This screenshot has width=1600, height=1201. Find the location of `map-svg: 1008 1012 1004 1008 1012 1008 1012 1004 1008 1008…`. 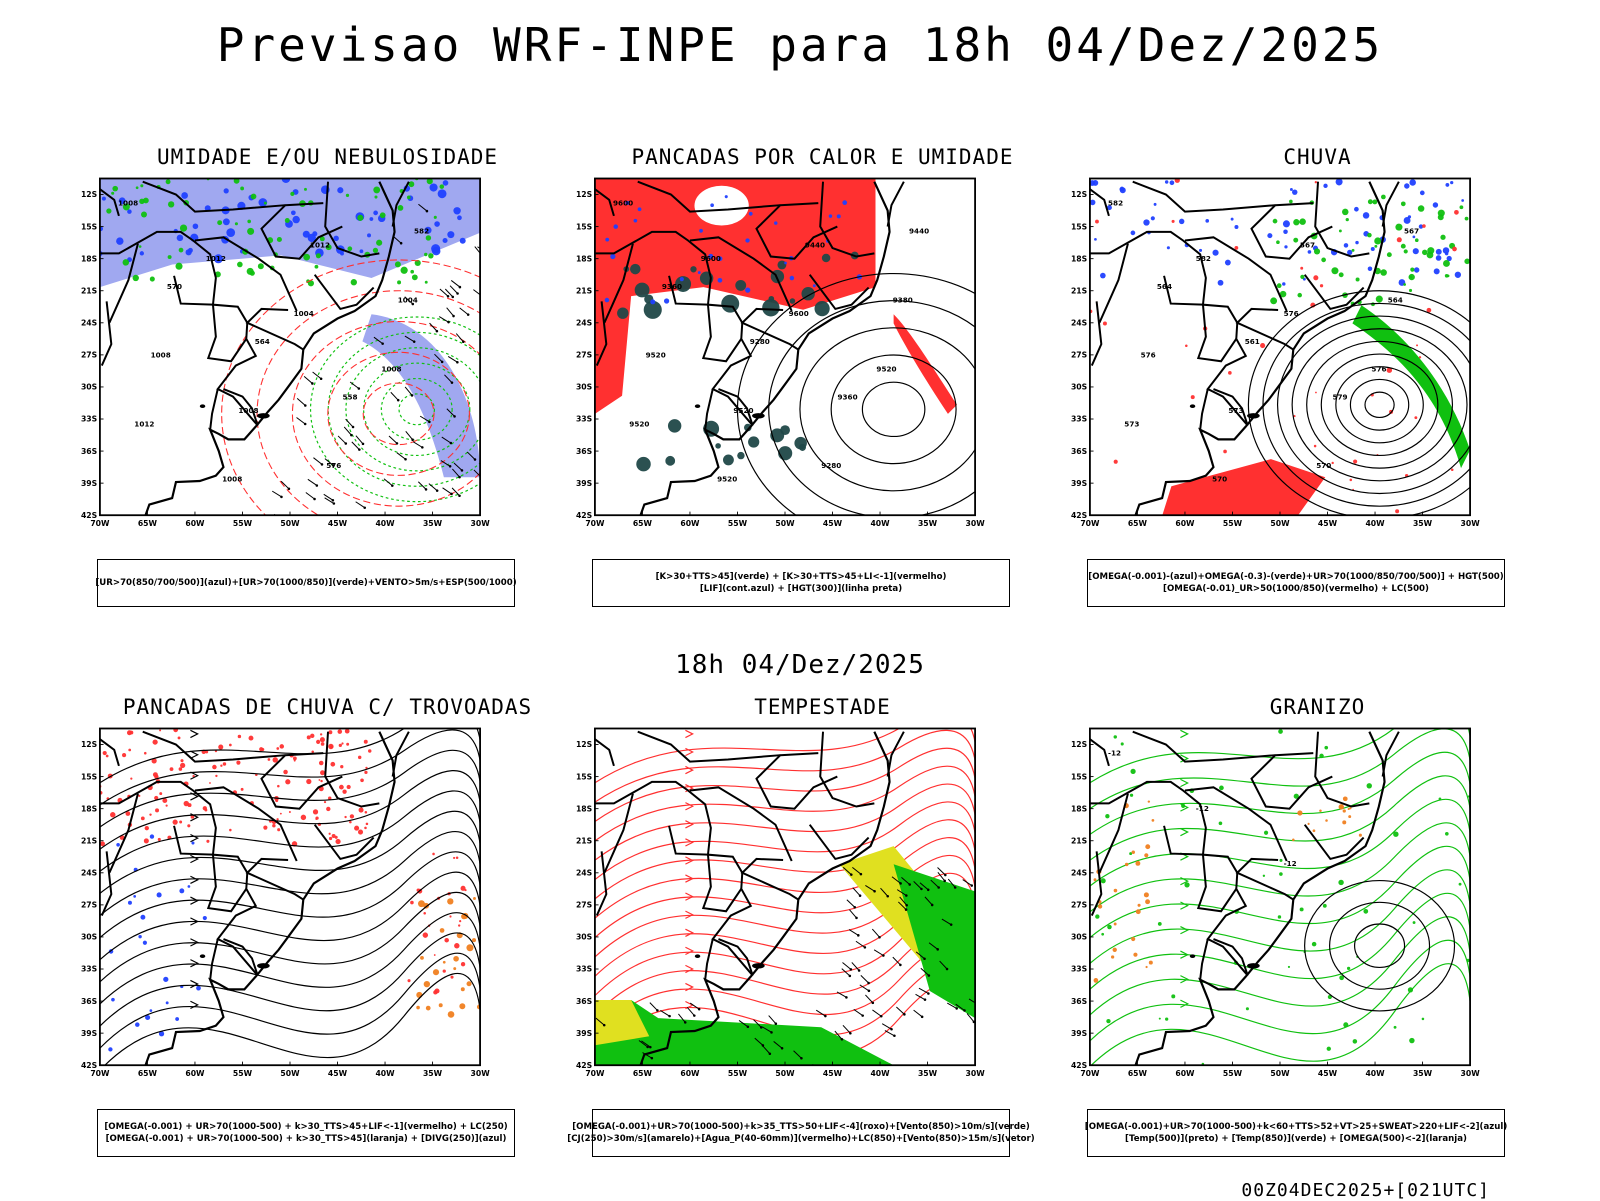

map-svg: 1008 1012 1004 1008 1012 1008 1012 1004 1008 1008… is located at coordinates (285, 352).